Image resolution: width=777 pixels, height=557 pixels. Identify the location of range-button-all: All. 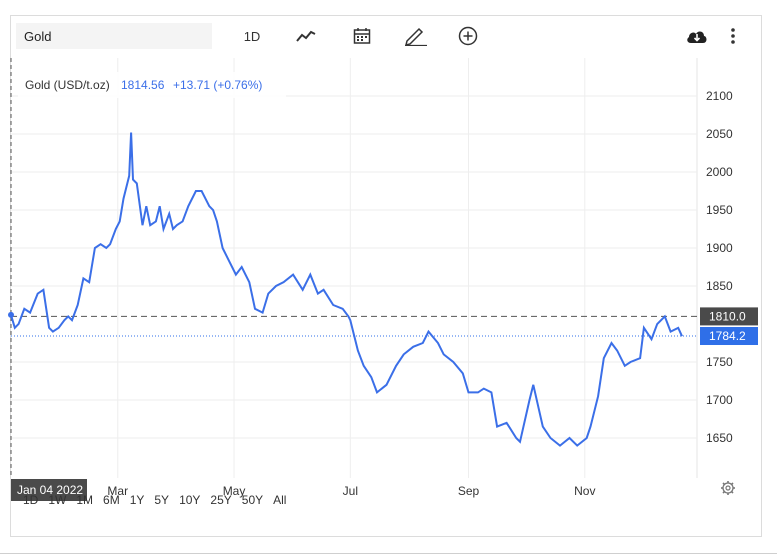
(280, 500).